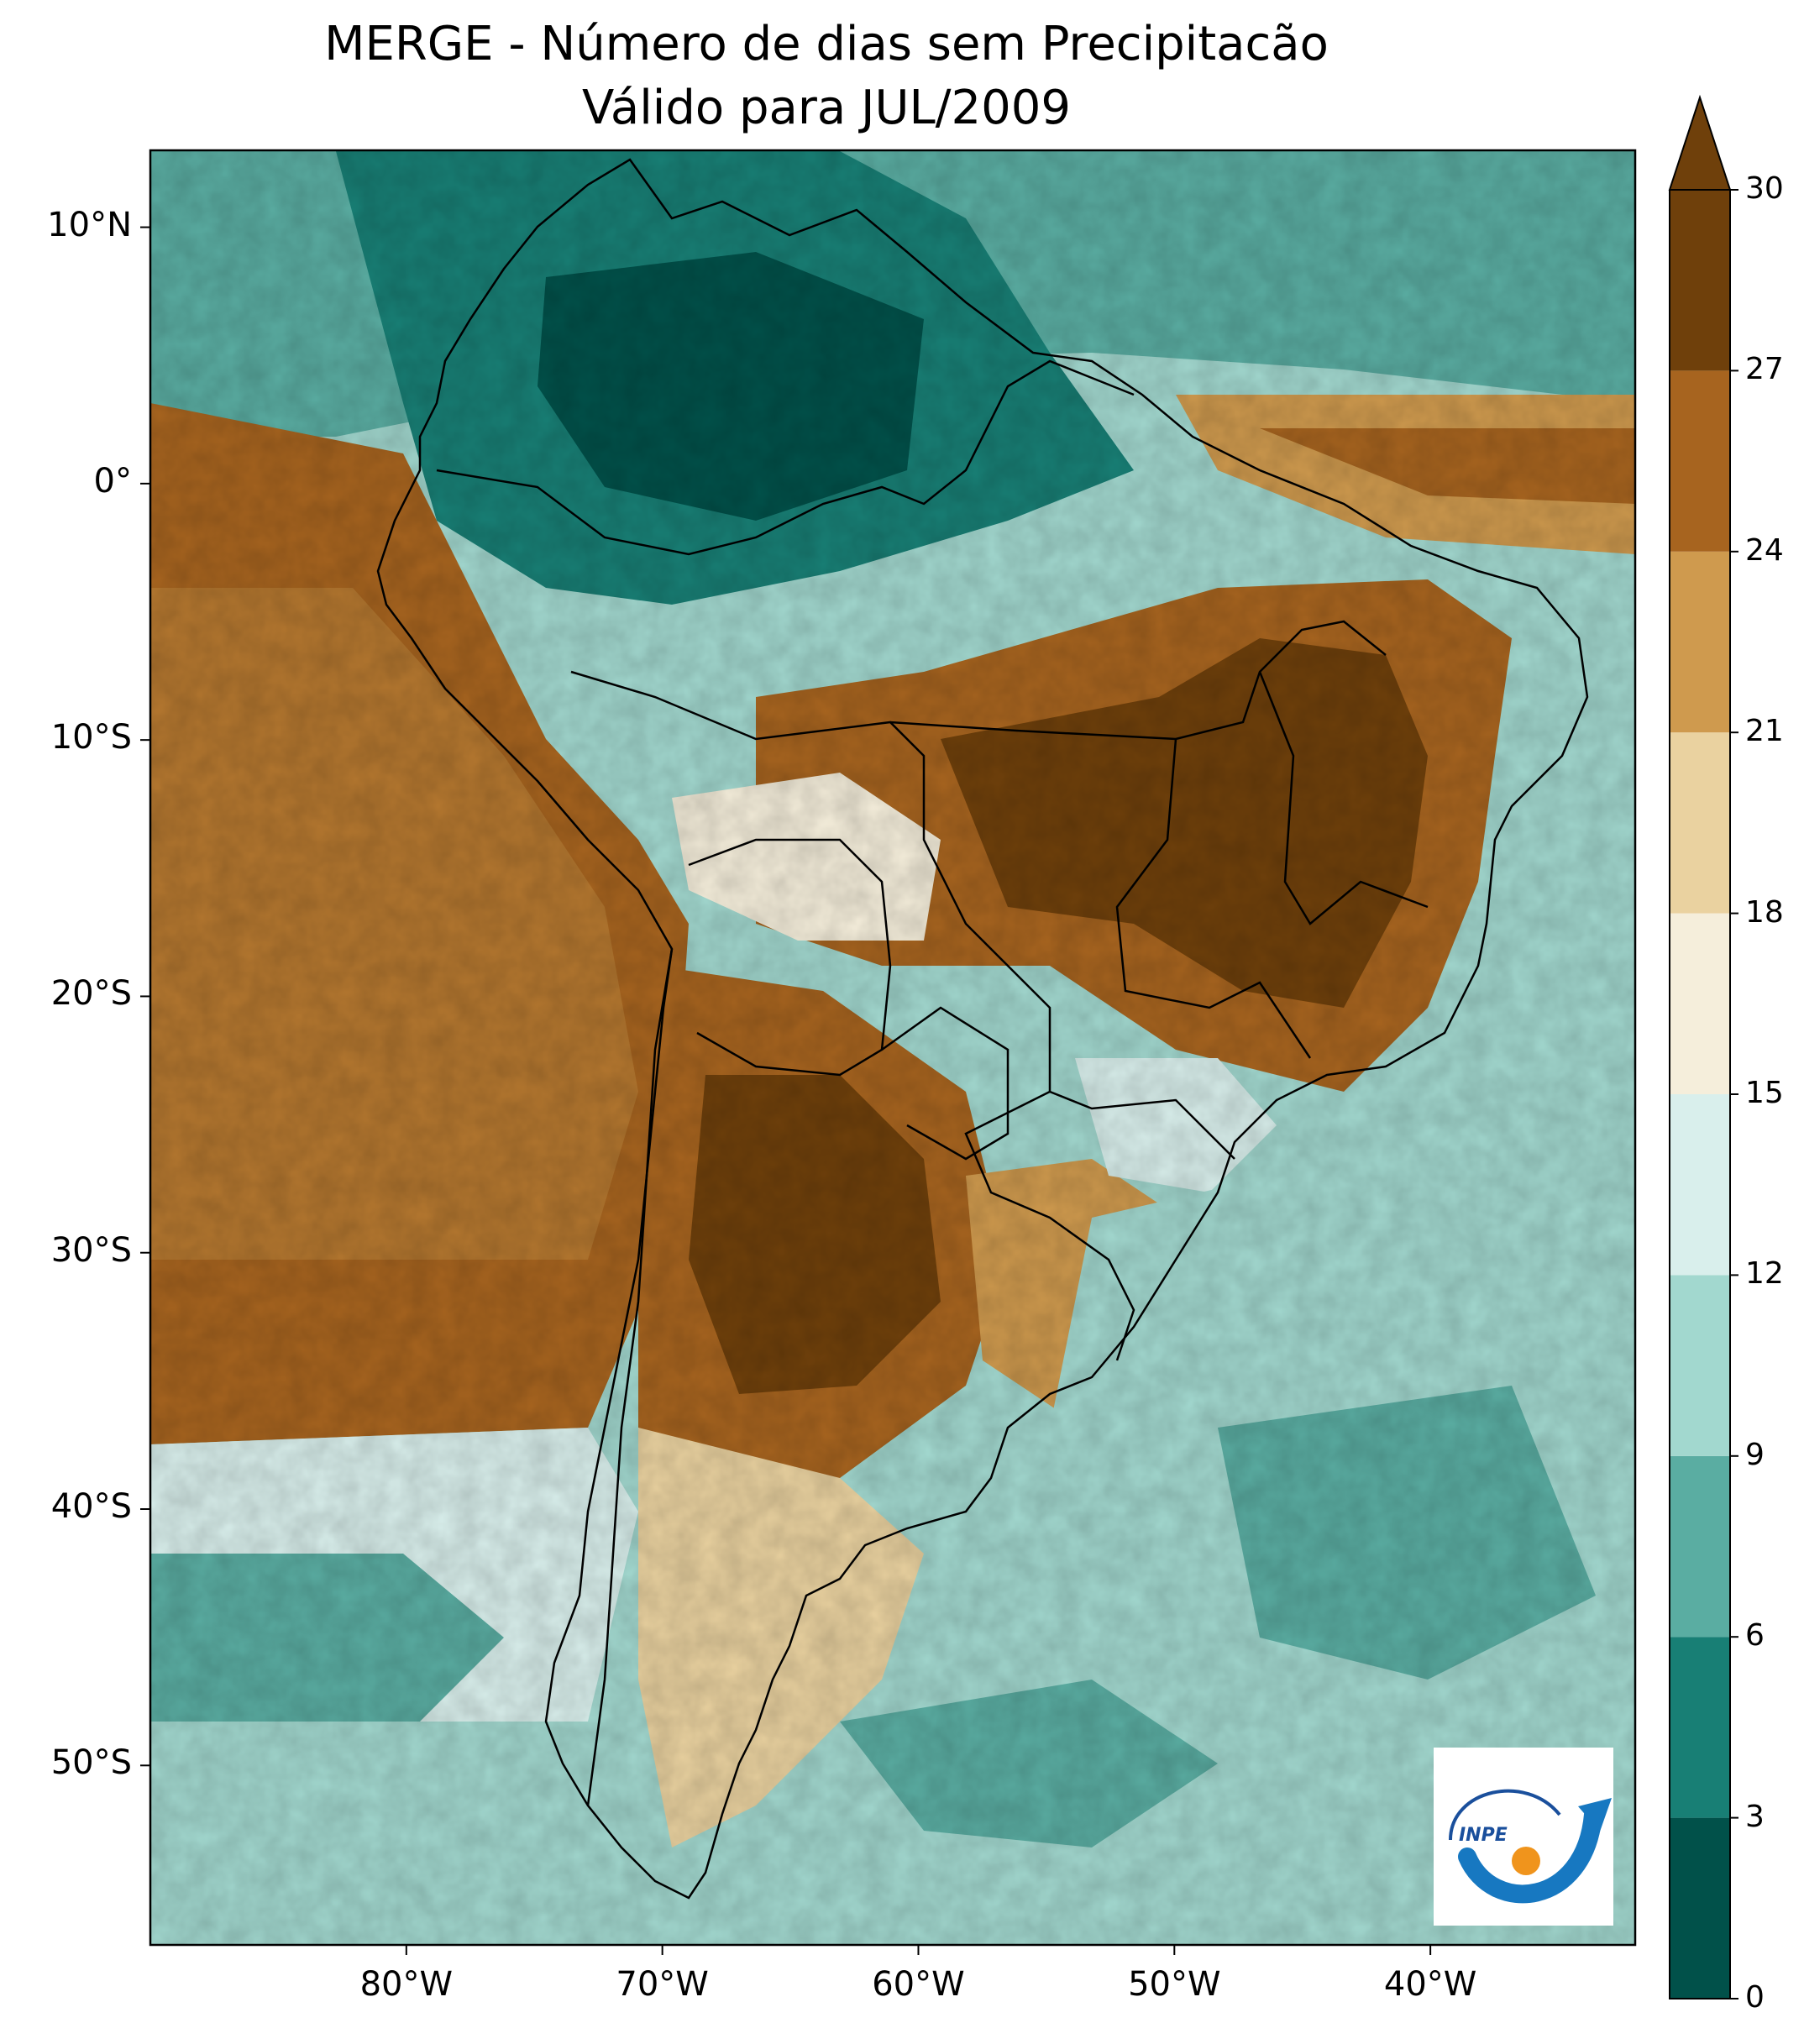 Image resolution: width=1804 pixels, height=2044 pixels. What do you see at coordinates (1755, 1997) in the screenshot?
I see `colorbar-tick-label: 0` at bounding box center [1755, 1997].